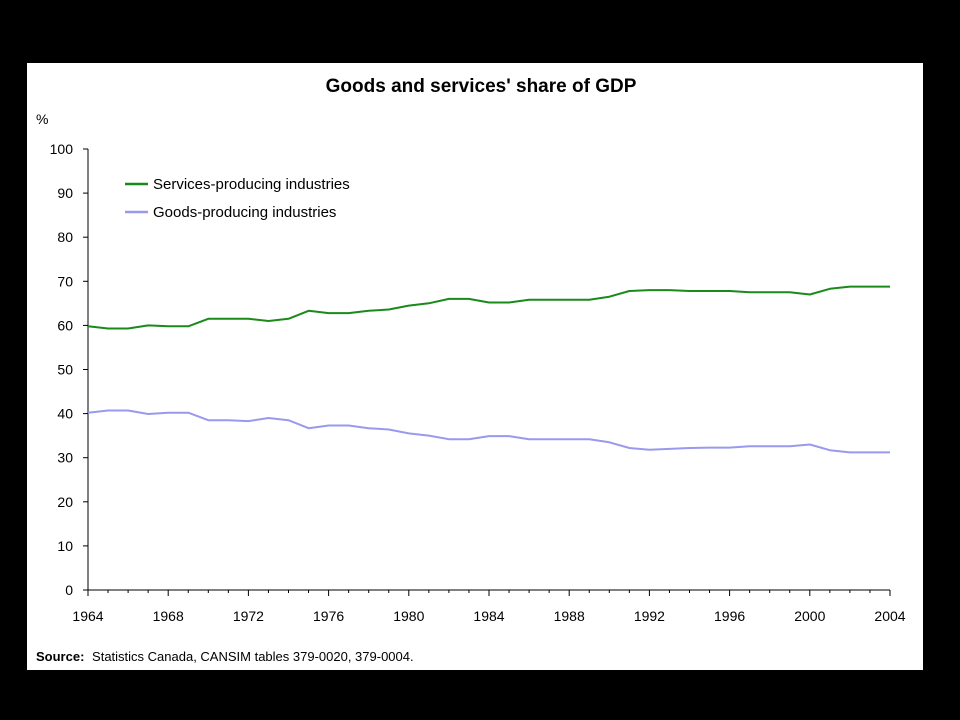 This screenshot has width=960, height=720. Describe the element at coordinates (244, 212) in the screenshot. I see `legend-label-goods: Goods-producing industries` at that location.